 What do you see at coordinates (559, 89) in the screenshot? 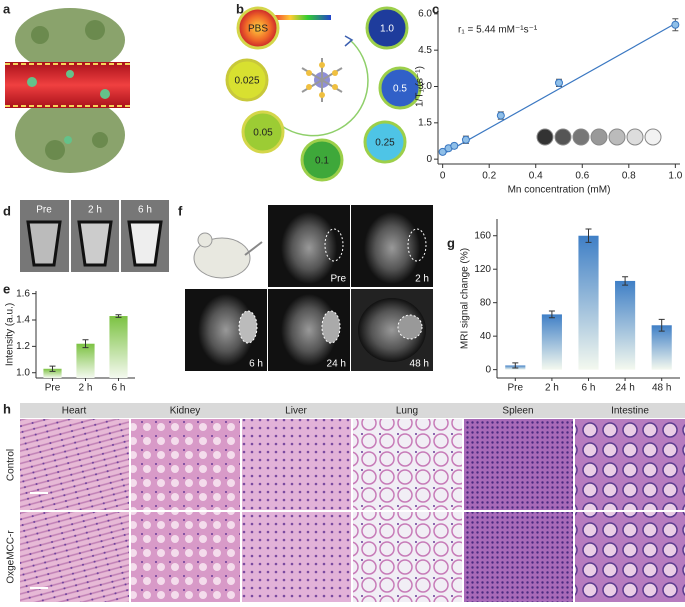
I see `fit-line` at bounding box center [559, 89].